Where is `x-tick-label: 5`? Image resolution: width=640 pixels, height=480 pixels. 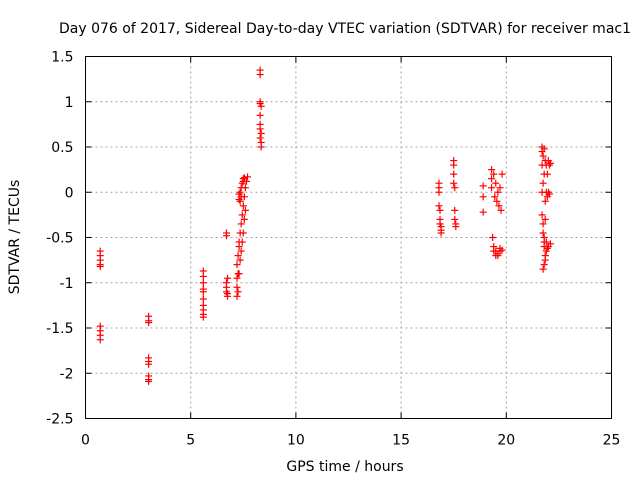
x-tick-label: 5 is located at coordinates (190, 441).